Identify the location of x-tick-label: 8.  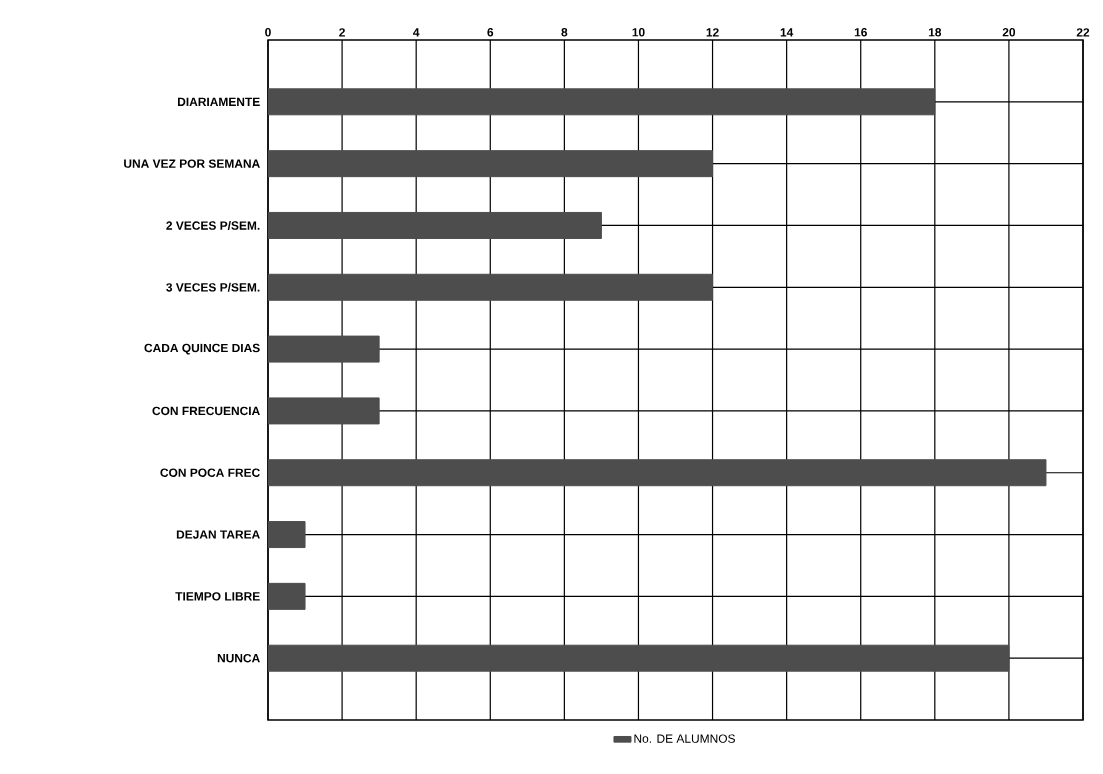
(564, 32).